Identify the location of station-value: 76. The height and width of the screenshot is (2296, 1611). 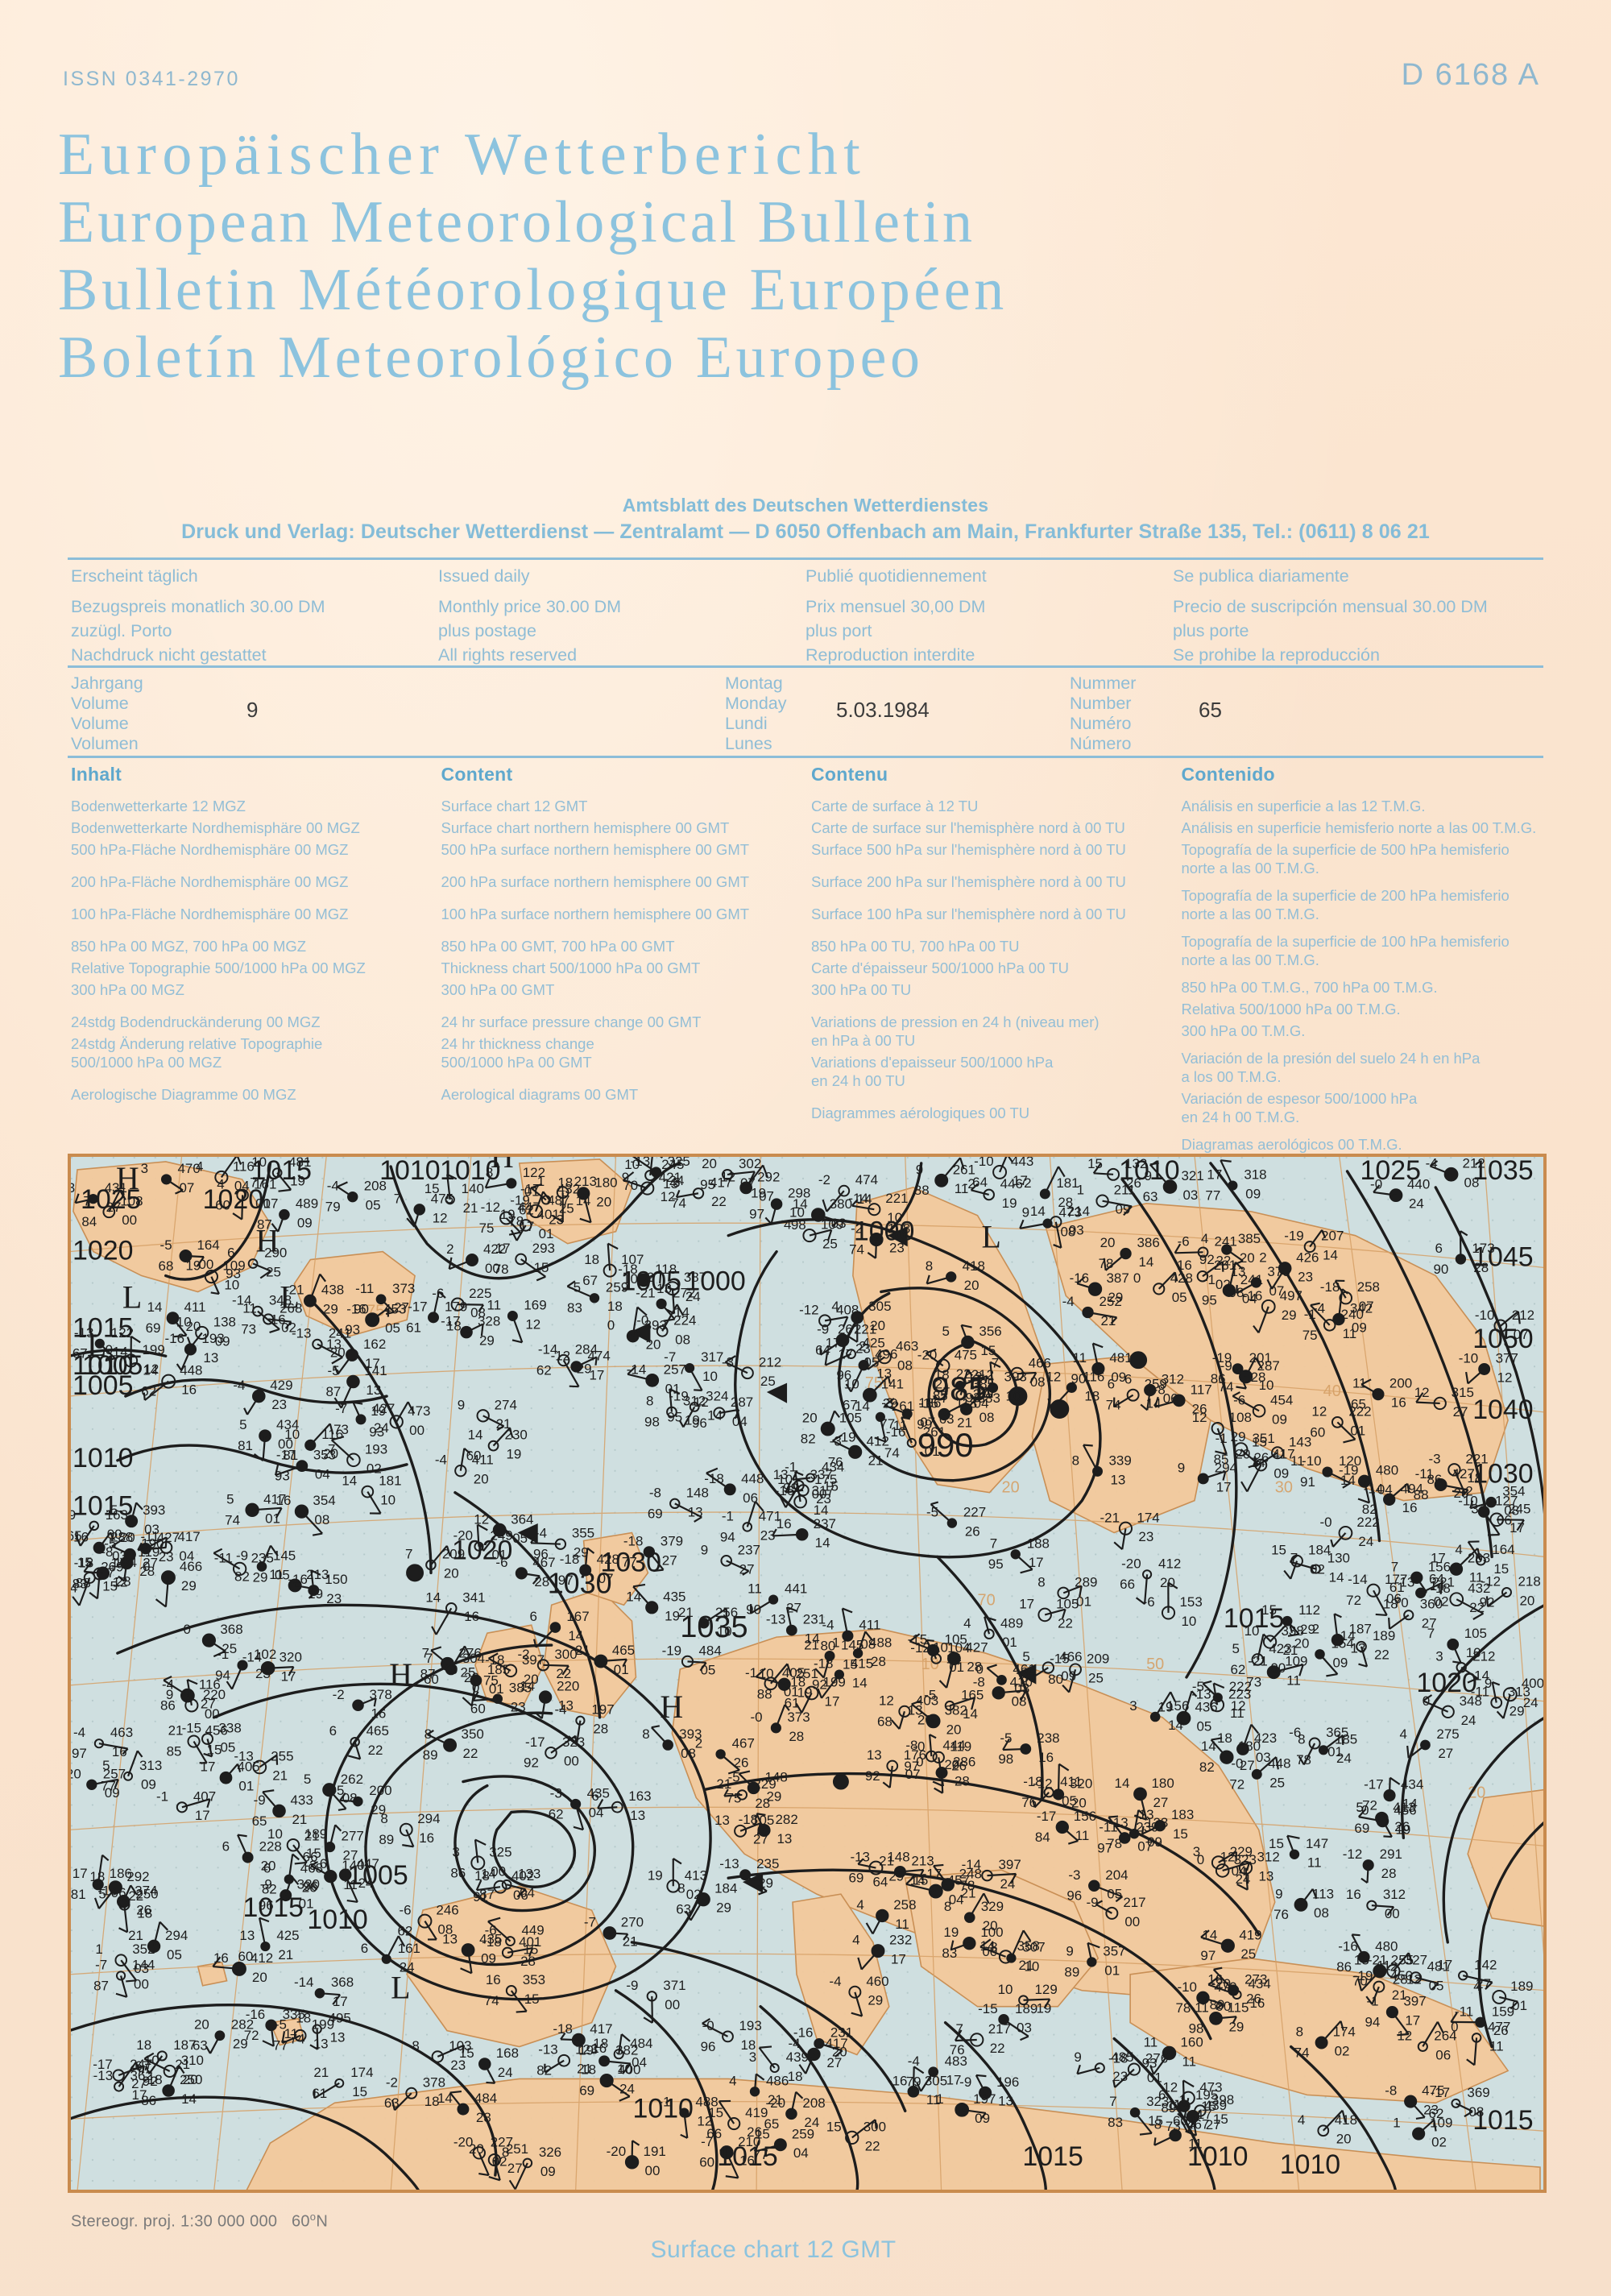
(1029, 1802).